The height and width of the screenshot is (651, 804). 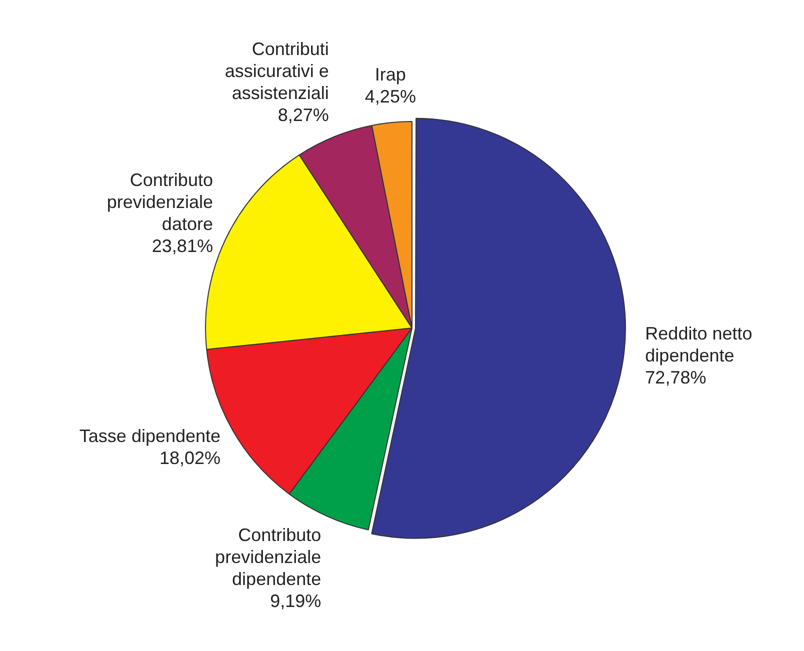 What do you see at coordinates (190, 458) in the screenshot?
I see `data-label: 18,02%` at bounding box center [190, 458].